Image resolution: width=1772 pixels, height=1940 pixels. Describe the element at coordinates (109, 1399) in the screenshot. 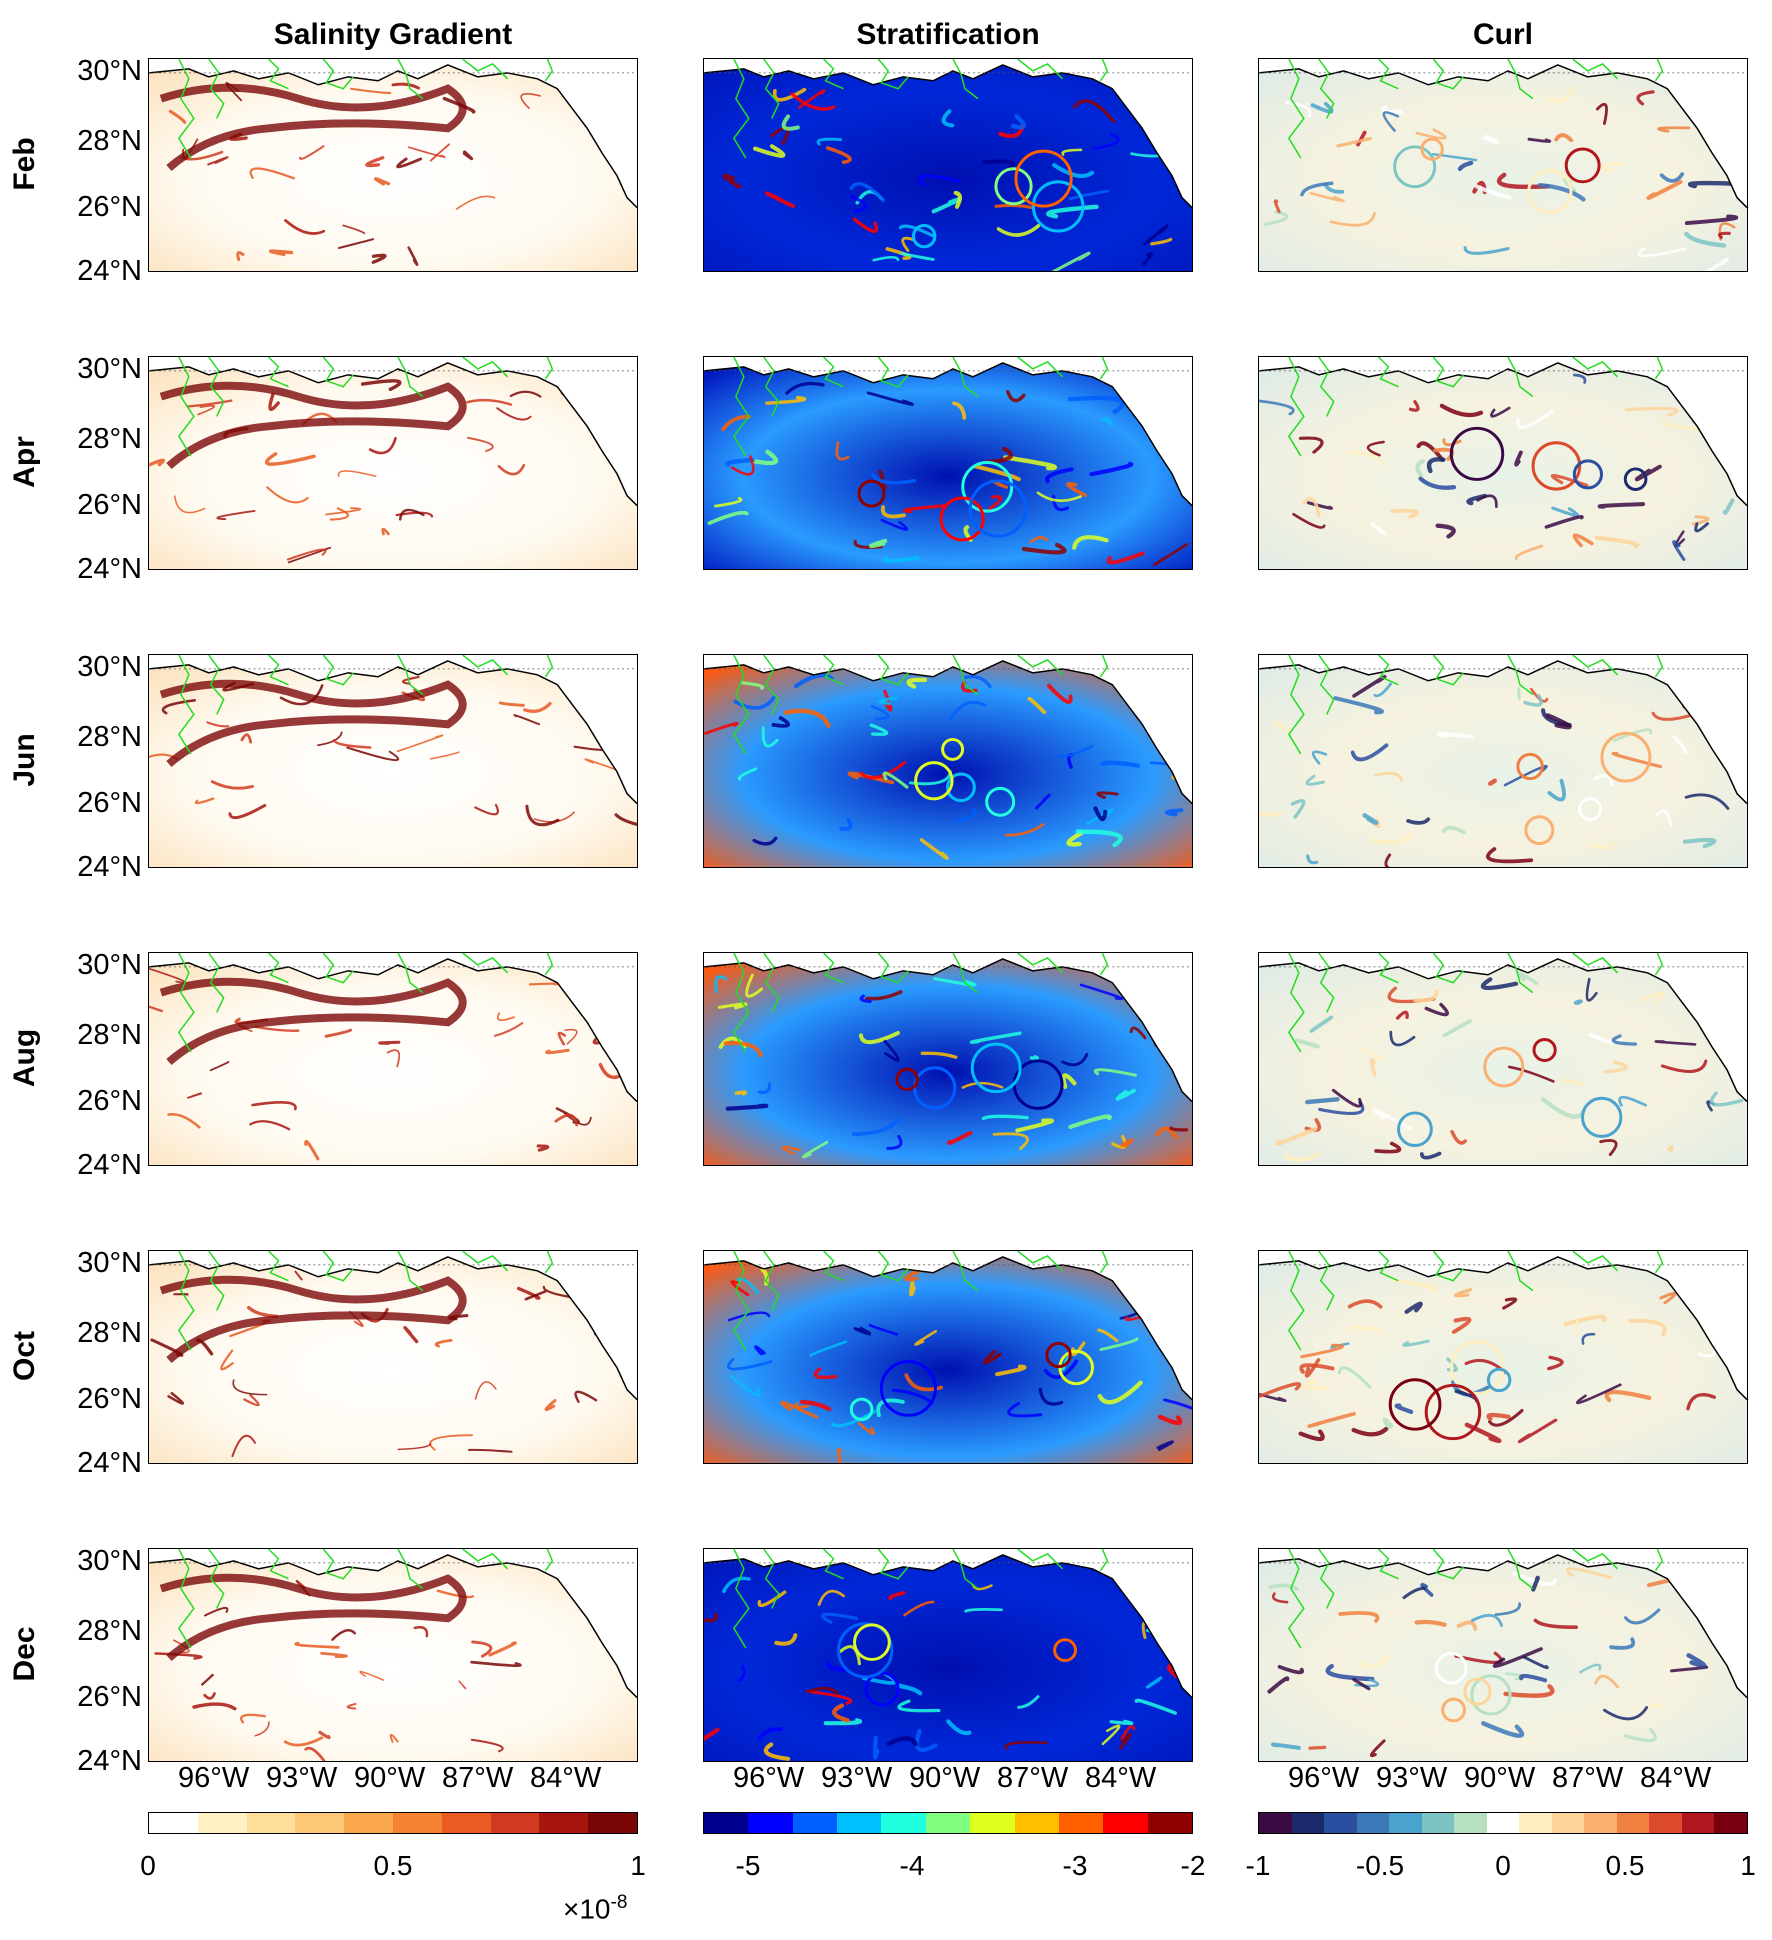

I see `lat-tick: 26°N` at that location.